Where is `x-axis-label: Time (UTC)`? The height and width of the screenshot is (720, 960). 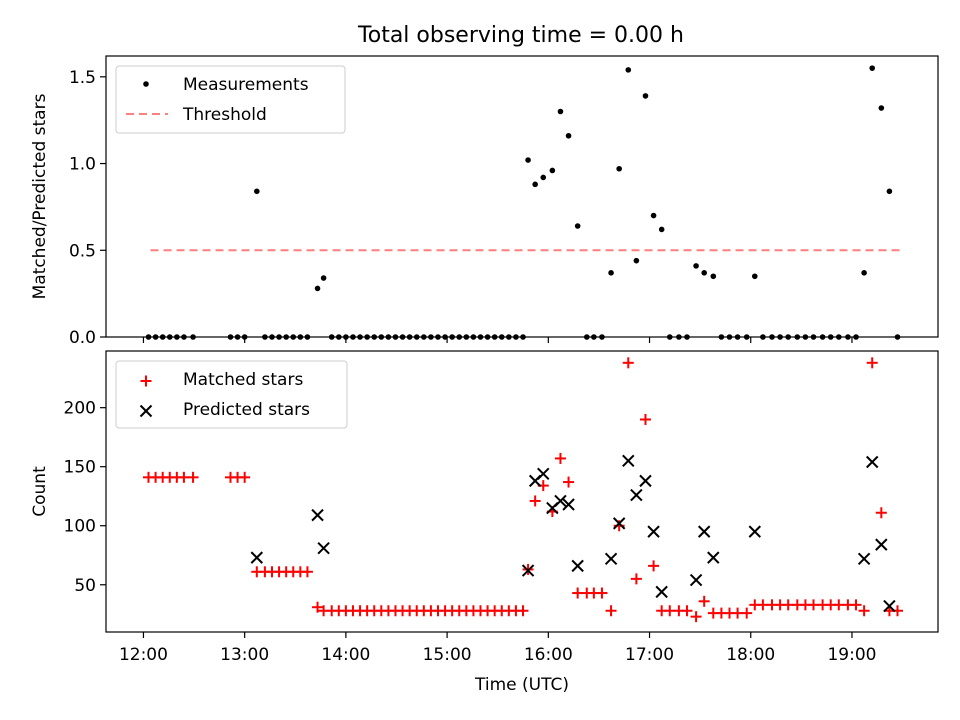 x-axis-label: Time (UTC) is located at coordinates (521, 685).